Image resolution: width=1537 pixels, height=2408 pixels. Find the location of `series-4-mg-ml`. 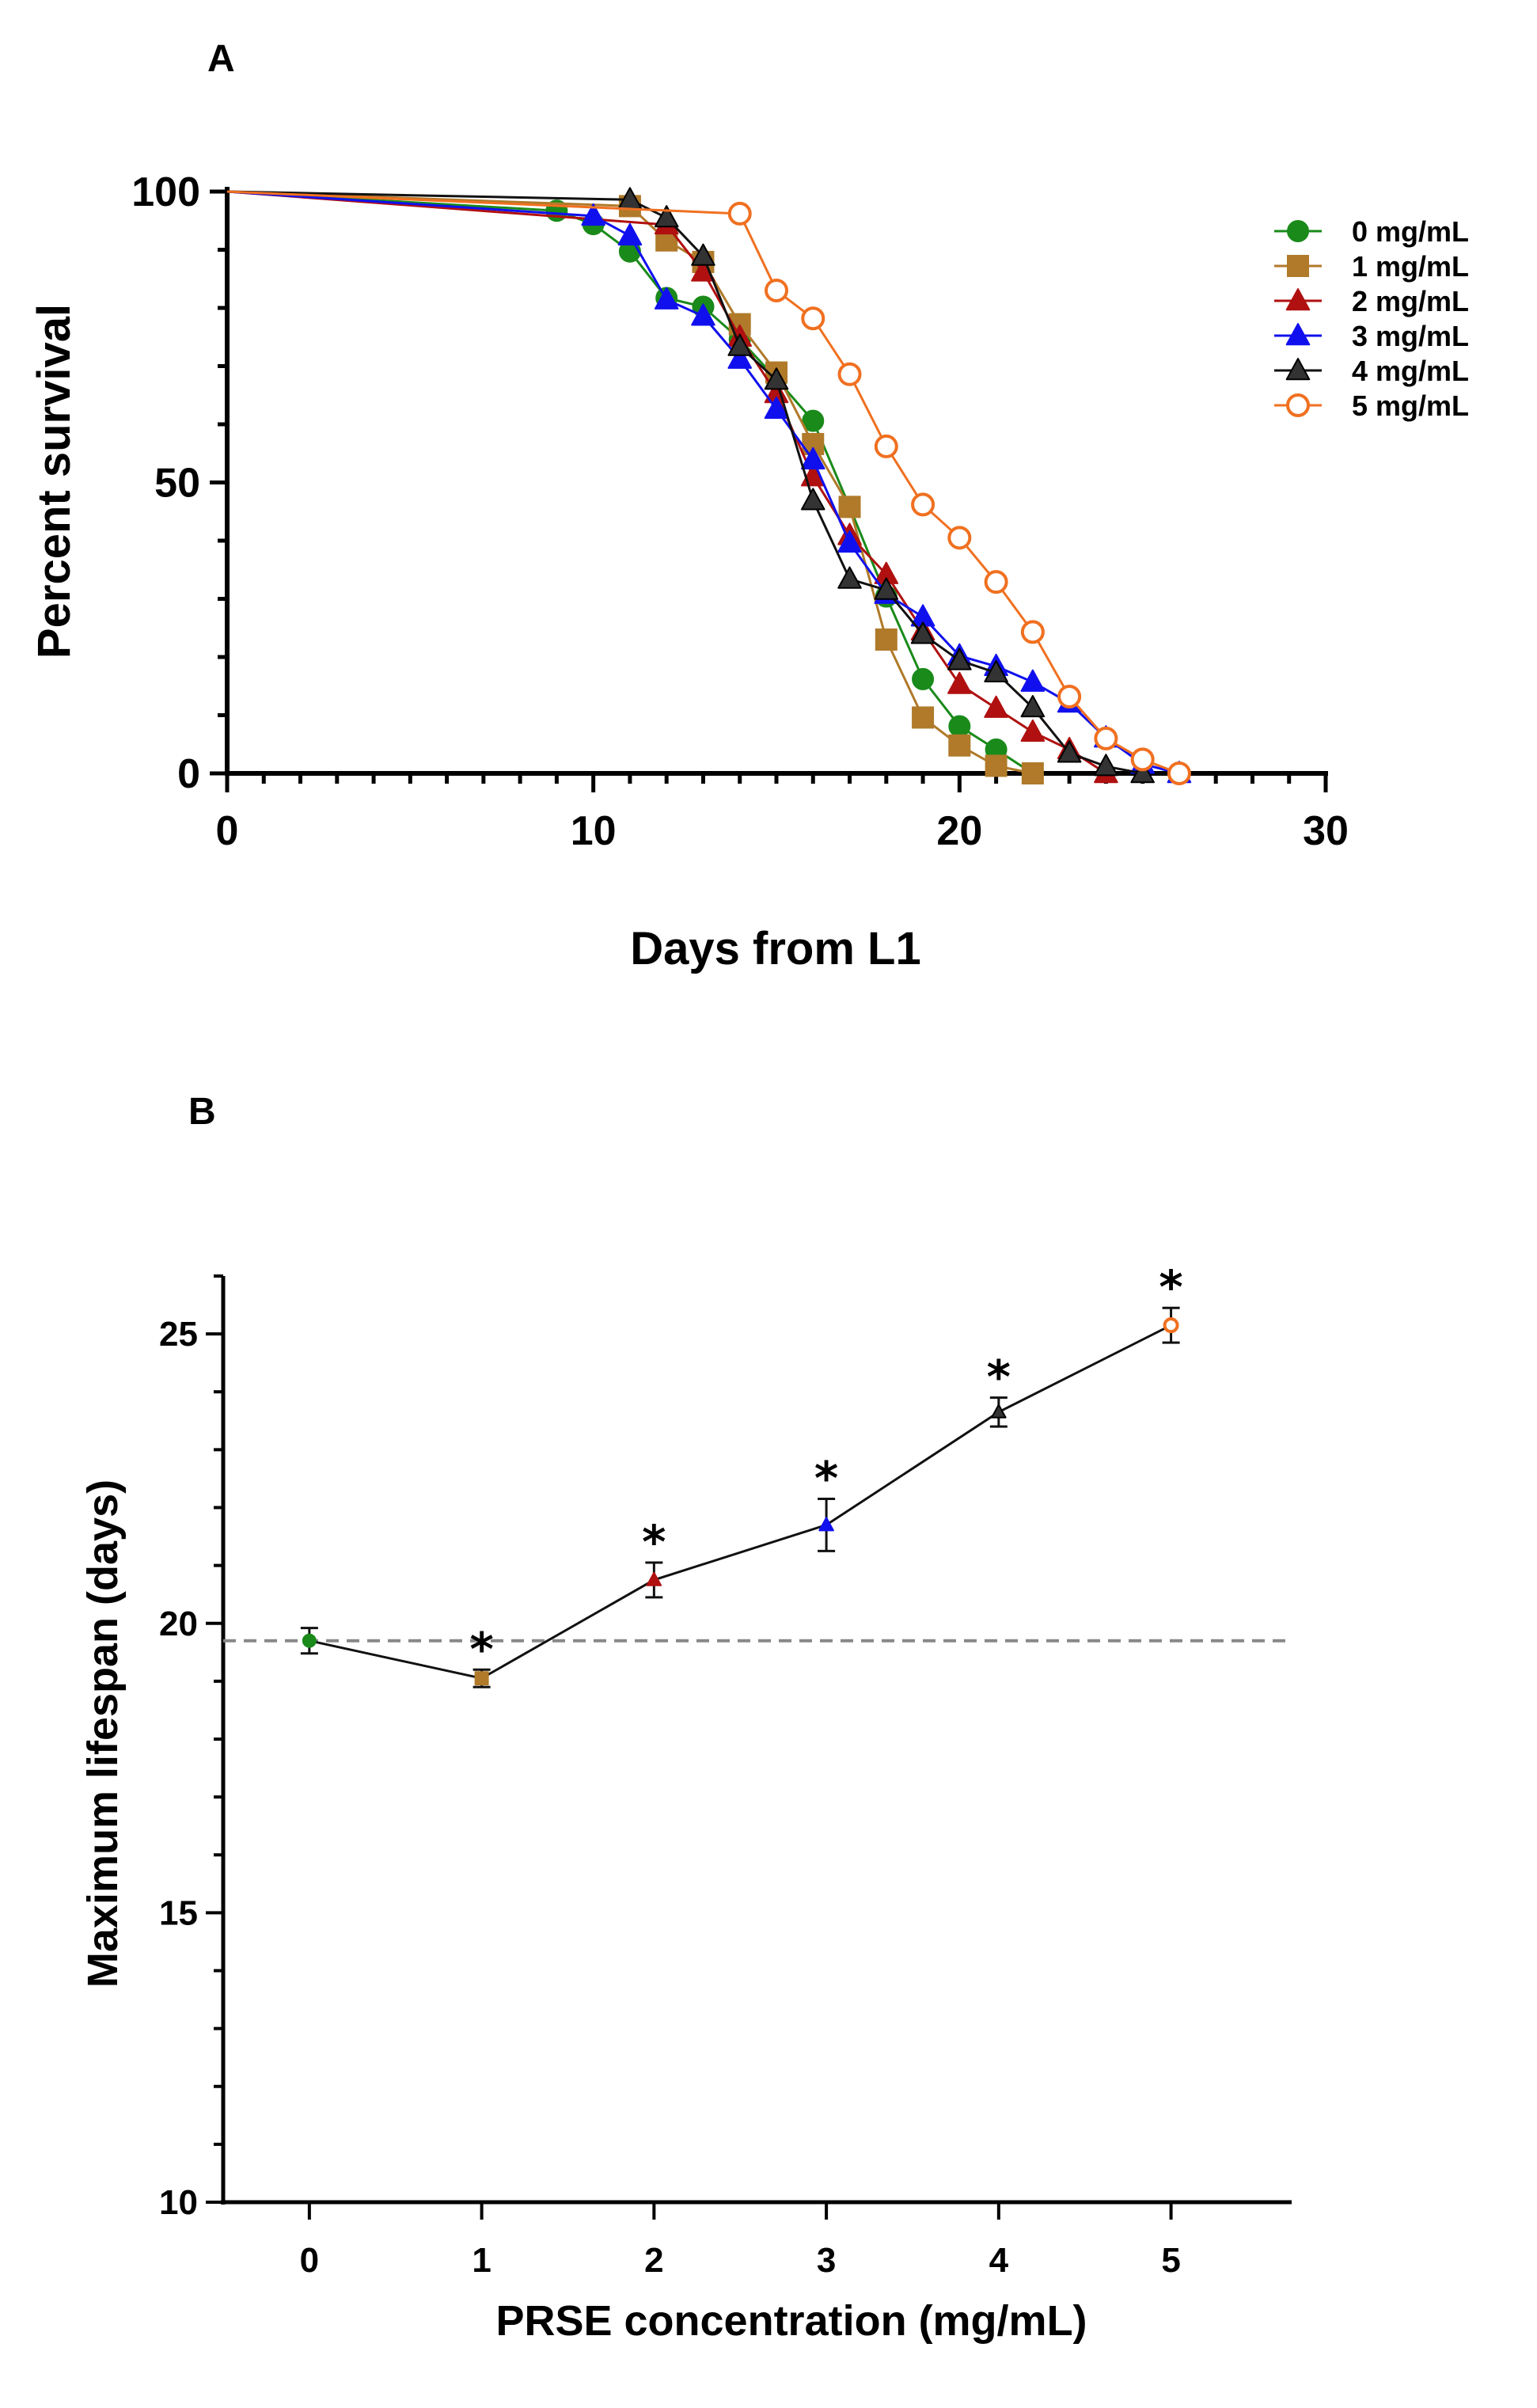

series-4-mg-ml is located at coordinates (690, 485).